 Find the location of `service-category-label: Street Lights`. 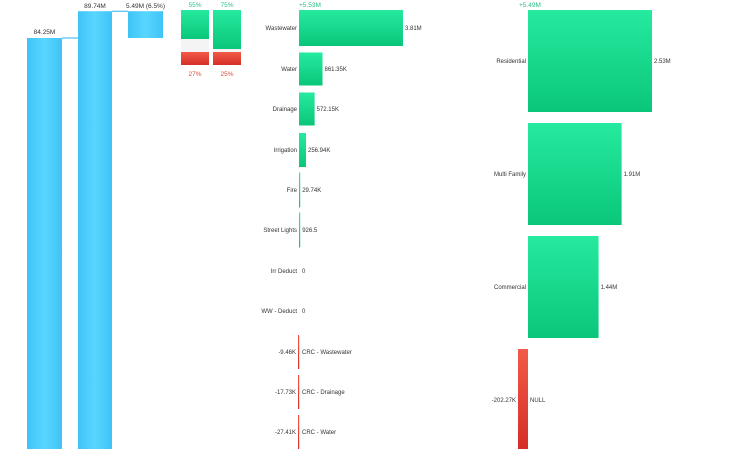

service-category-label: Street Lights is located at coordinates (280, 231).